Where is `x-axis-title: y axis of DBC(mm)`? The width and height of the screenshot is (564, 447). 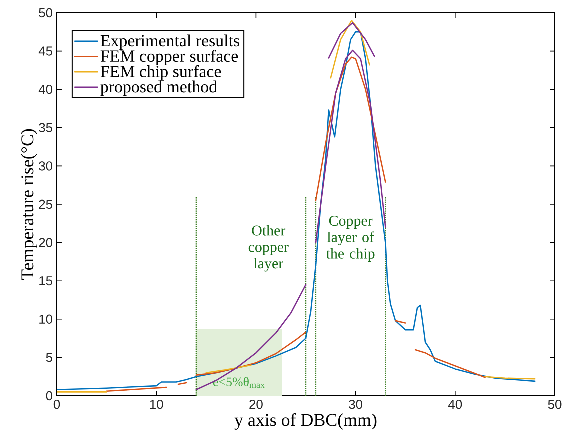 x-axis-title: y axis of DBC(mm) is located at coordinates (305, 421).